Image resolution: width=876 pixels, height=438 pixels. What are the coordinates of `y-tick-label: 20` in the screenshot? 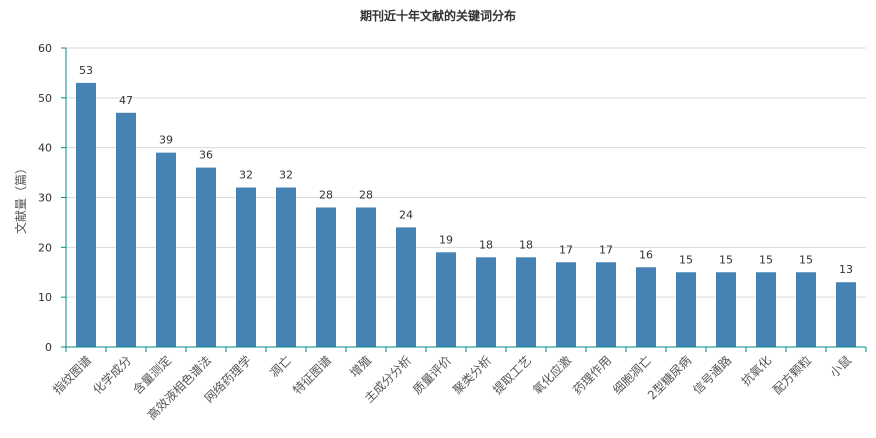 It's located at (45, 247).